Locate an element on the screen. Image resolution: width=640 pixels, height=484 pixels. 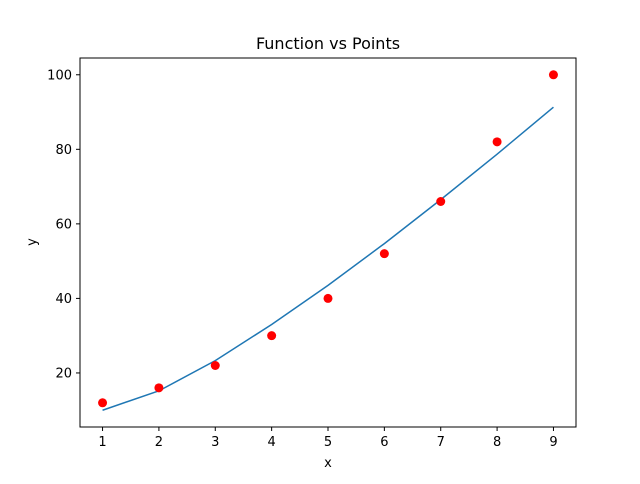
y-tick-label: 20 is located at coordinates (63, 373).